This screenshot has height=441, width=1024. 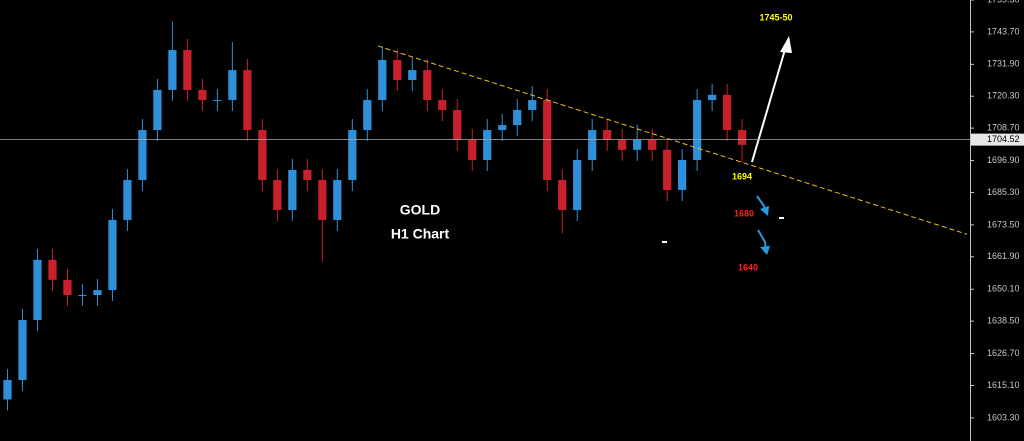 I want to click on y-tick-label: 1650.10, so click(x=1003, y=289).